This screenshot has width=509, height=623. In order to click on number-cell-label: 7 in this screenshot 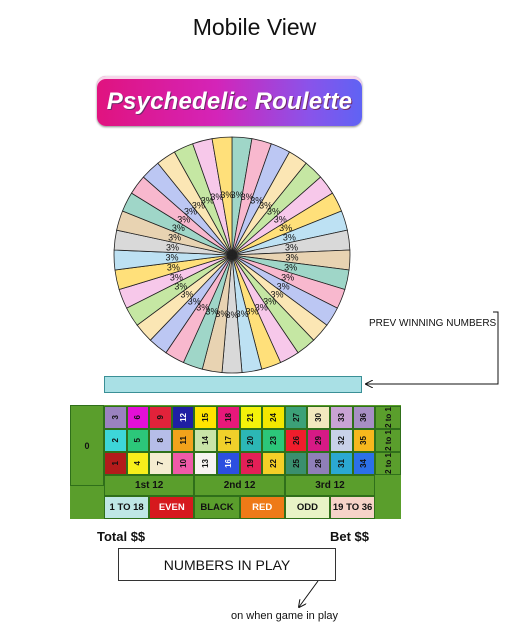, I will do `click(160, 463)`.